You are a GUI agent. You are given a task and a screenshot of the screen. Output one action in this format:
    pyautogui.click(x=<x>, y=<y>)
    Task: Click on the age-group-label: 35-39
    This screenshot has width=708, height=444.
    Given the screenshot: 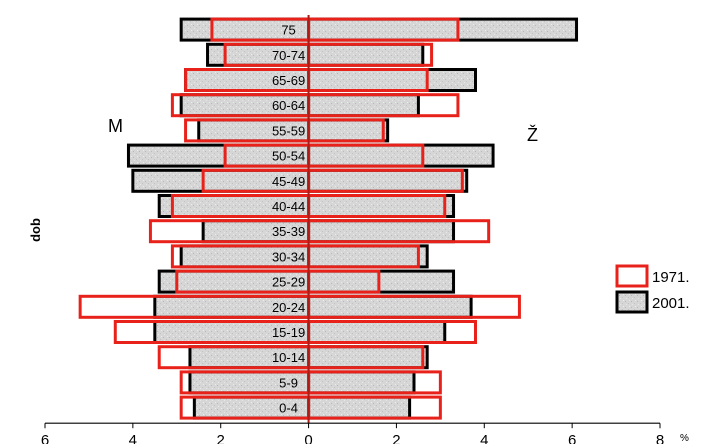 What is the action you would take?
    pyautogui.click(x=288, y=231)
    